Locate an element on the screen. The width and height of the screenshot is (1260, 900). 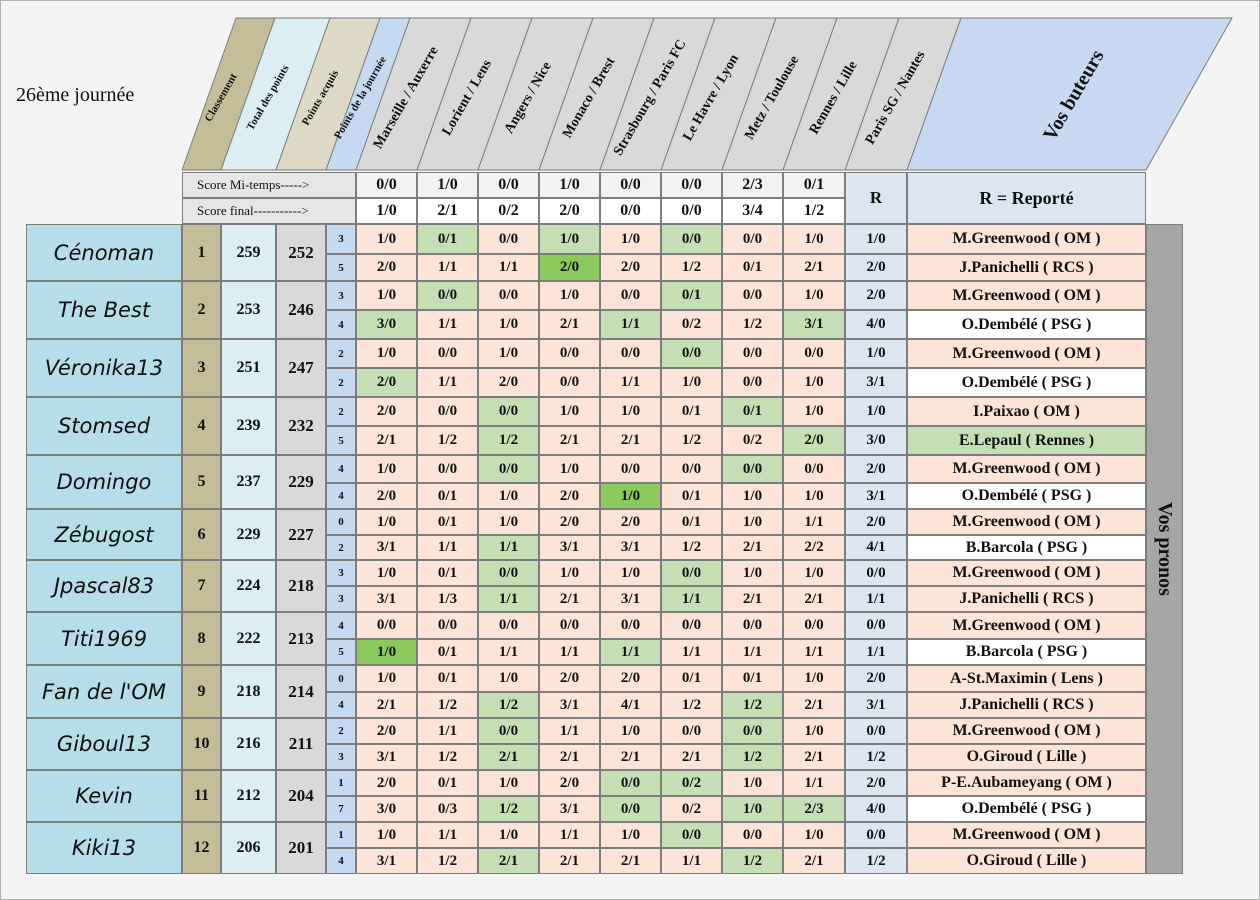
player-total-points: 253 is located at coordinates (248, 310).